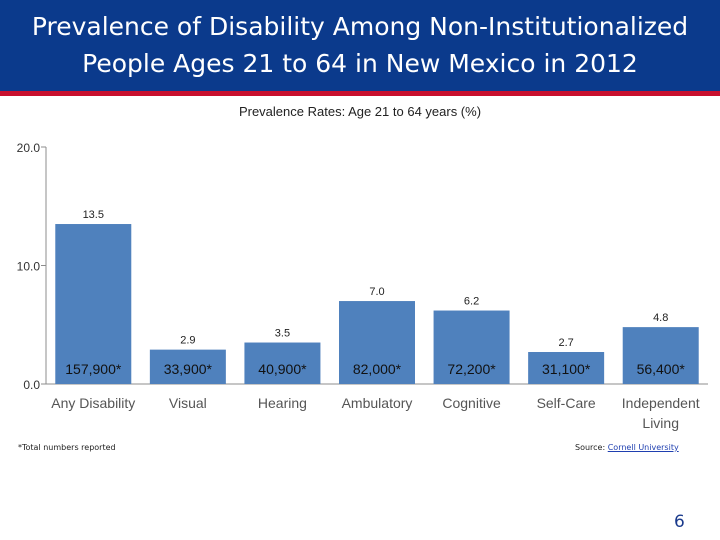 Image resolution: width=720 pixels, height=540 pixels. What do you see at coordinates (29, 267) in the screenshot?
I see `y-tick-label: 10.0` at bounding box center [29, 267].